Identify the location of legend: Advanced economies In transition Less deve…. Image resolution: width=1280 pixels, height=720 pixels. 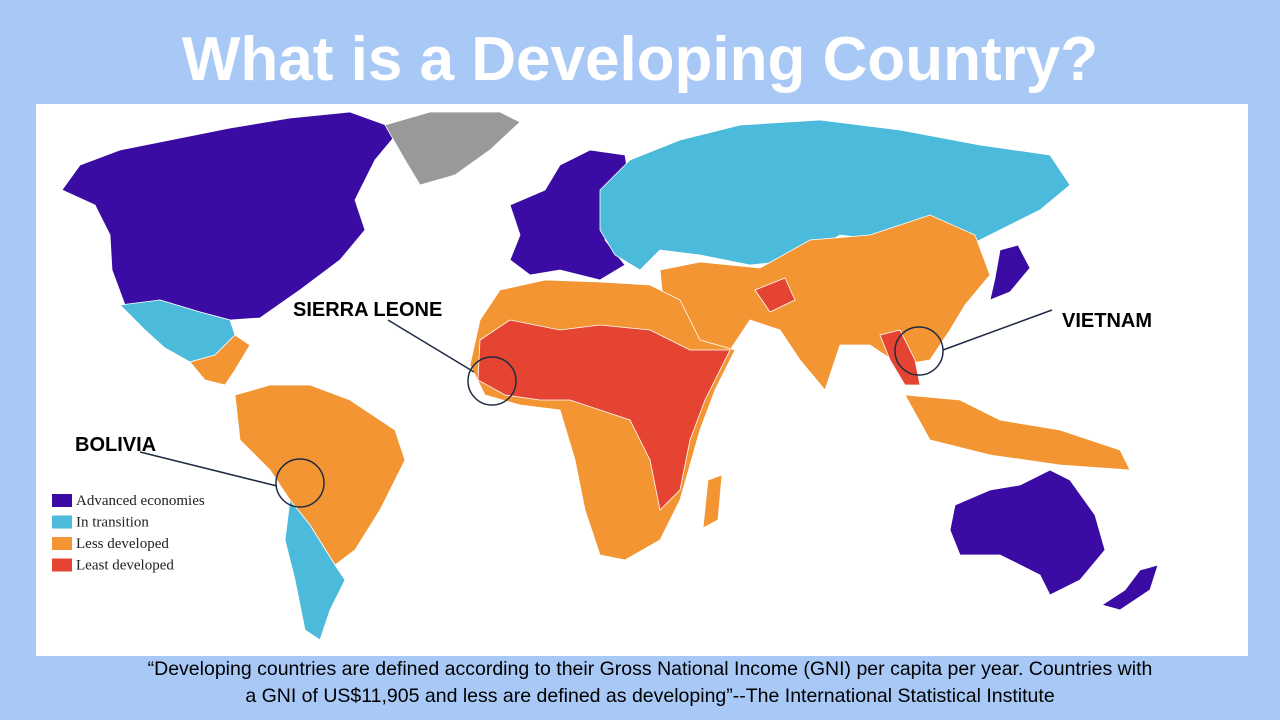
(128, 533).